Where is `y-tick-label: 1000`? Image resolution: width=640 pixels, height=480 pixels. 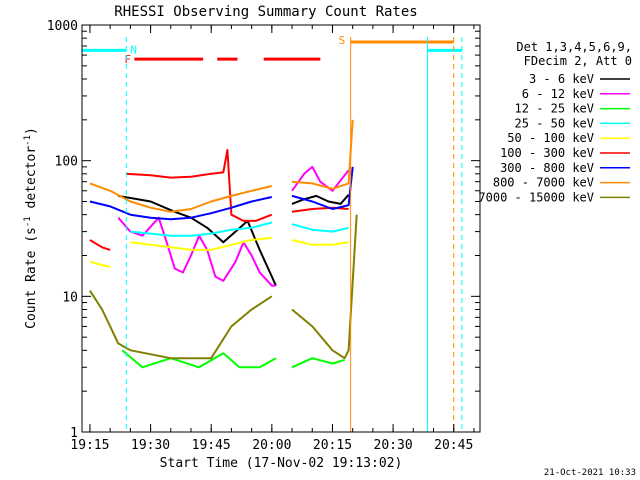 y-tick-label: 1000 is located at coordinates (62, 26).